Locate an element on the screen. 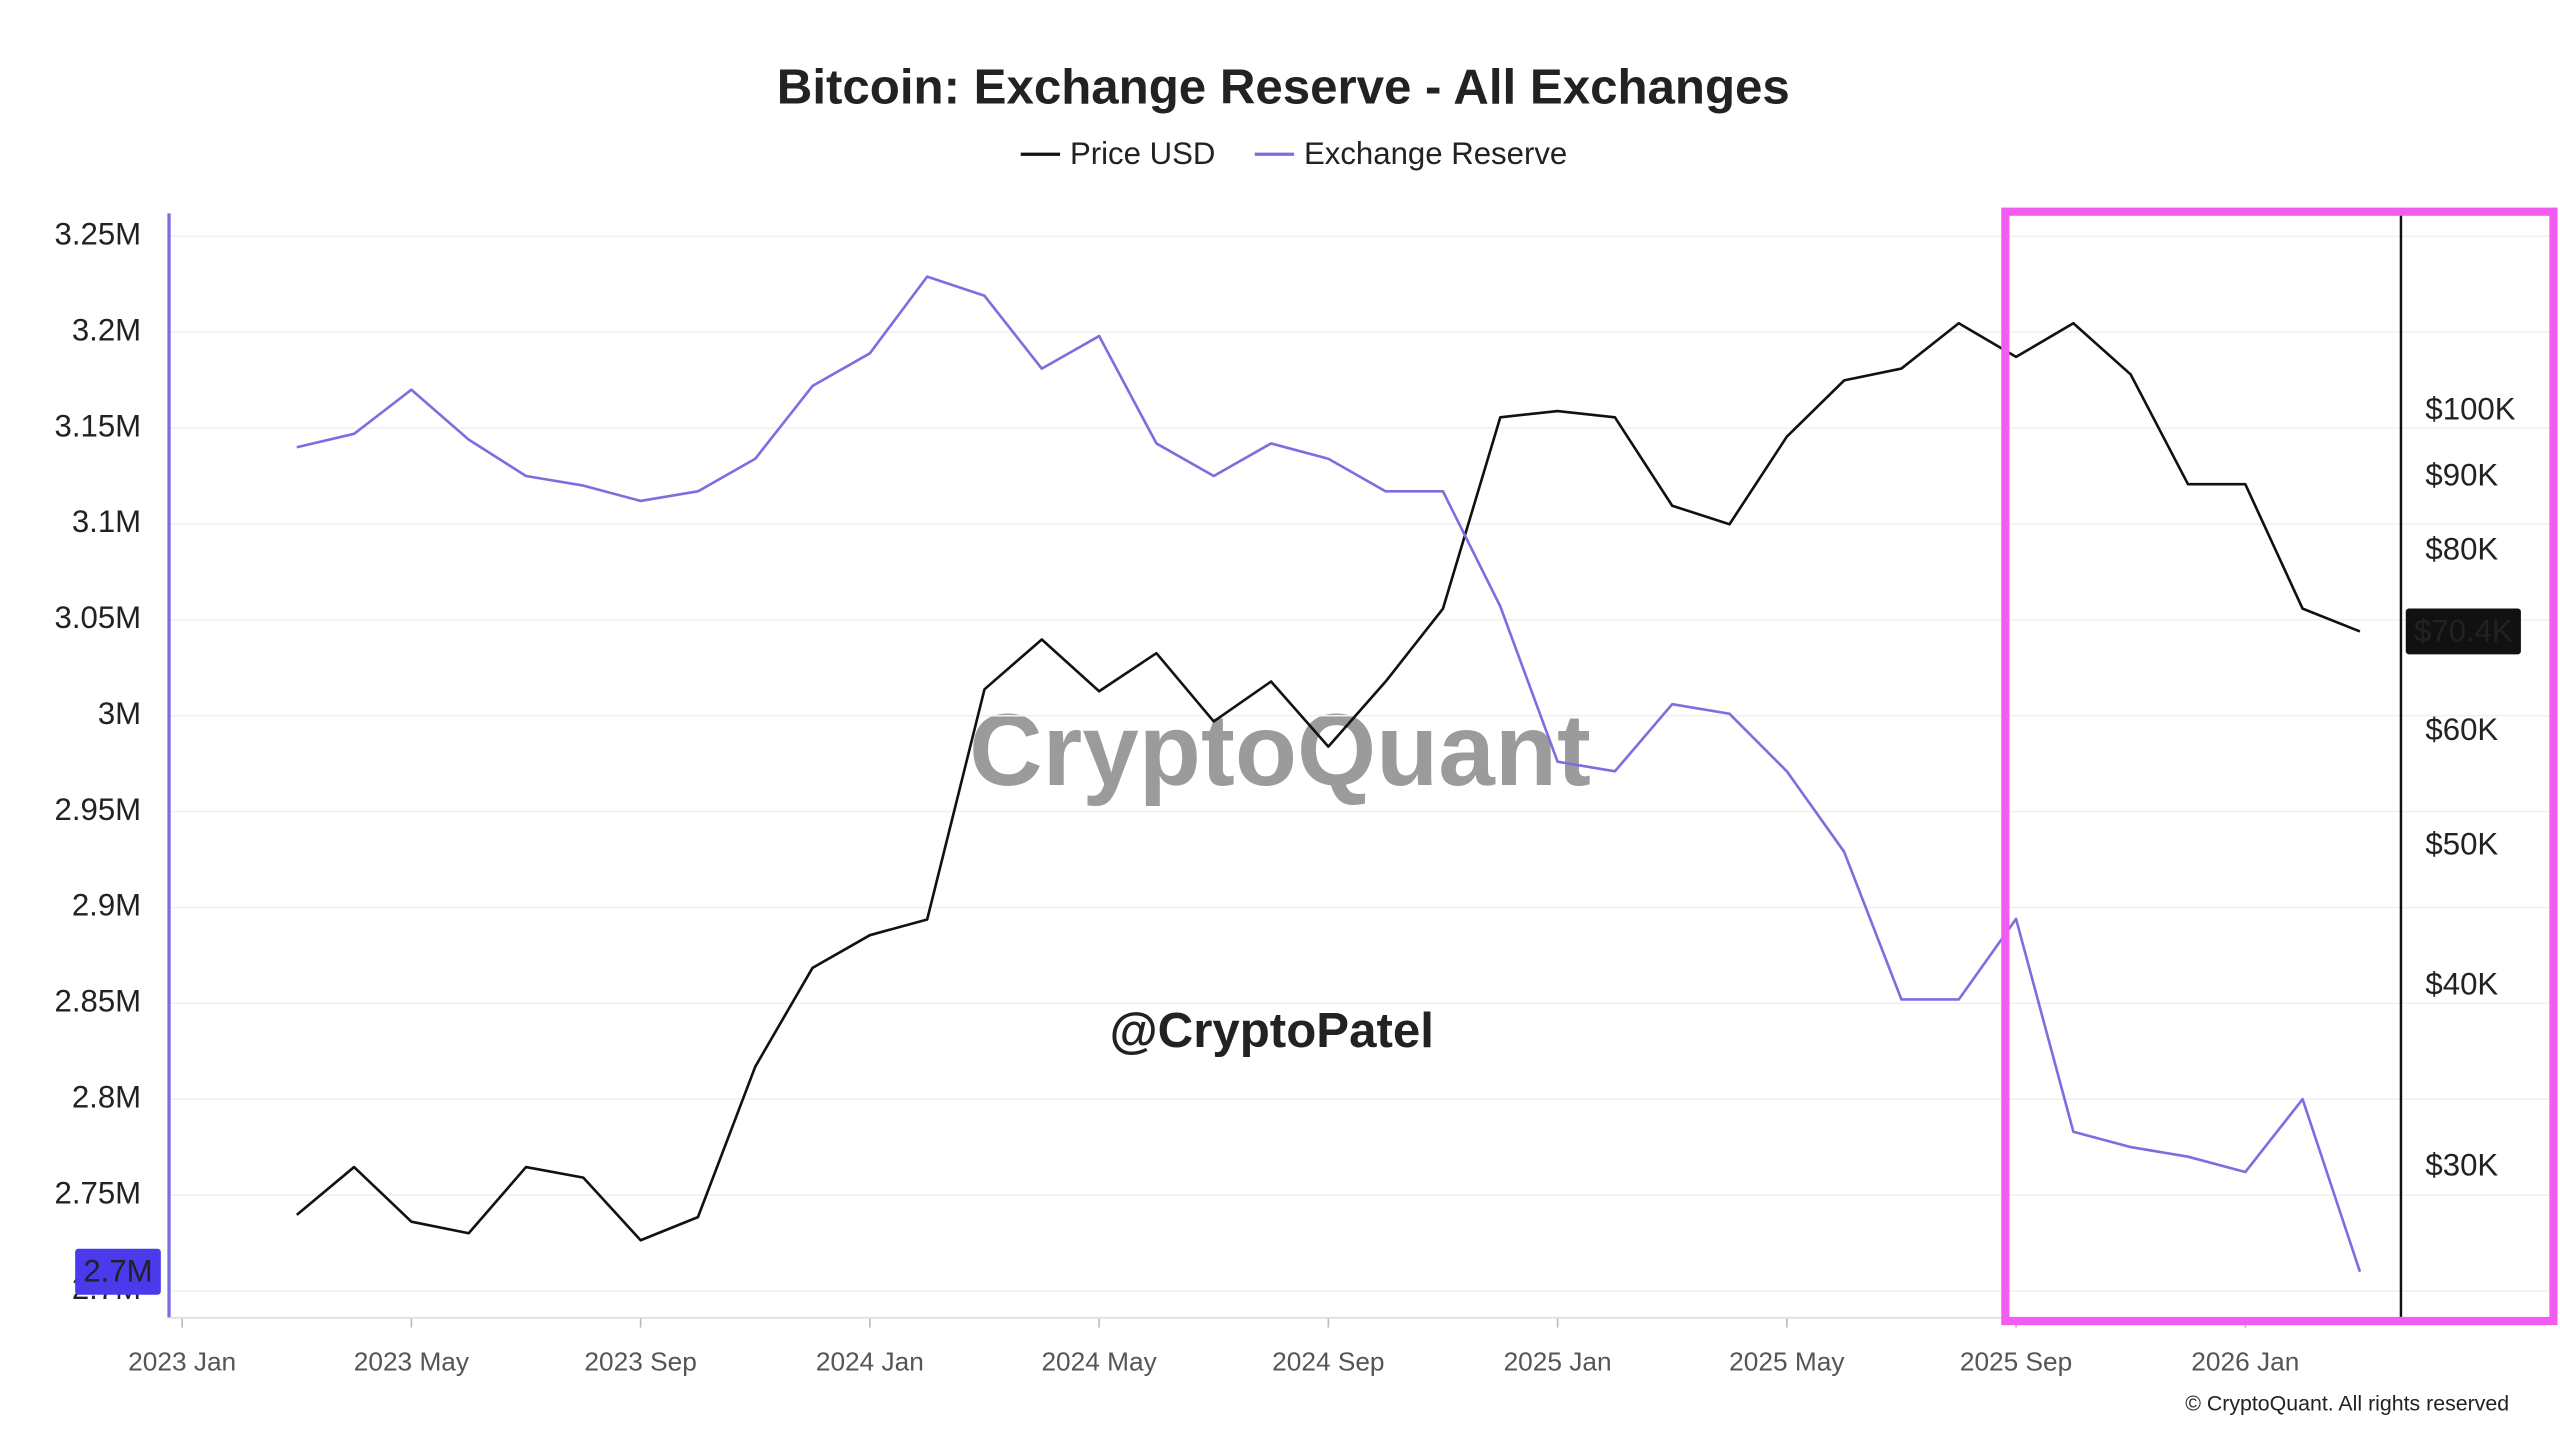 The width and height of the screenshot is (2560, 1440). y2-tick-label: $90K is located at coordinates (2461, 474).